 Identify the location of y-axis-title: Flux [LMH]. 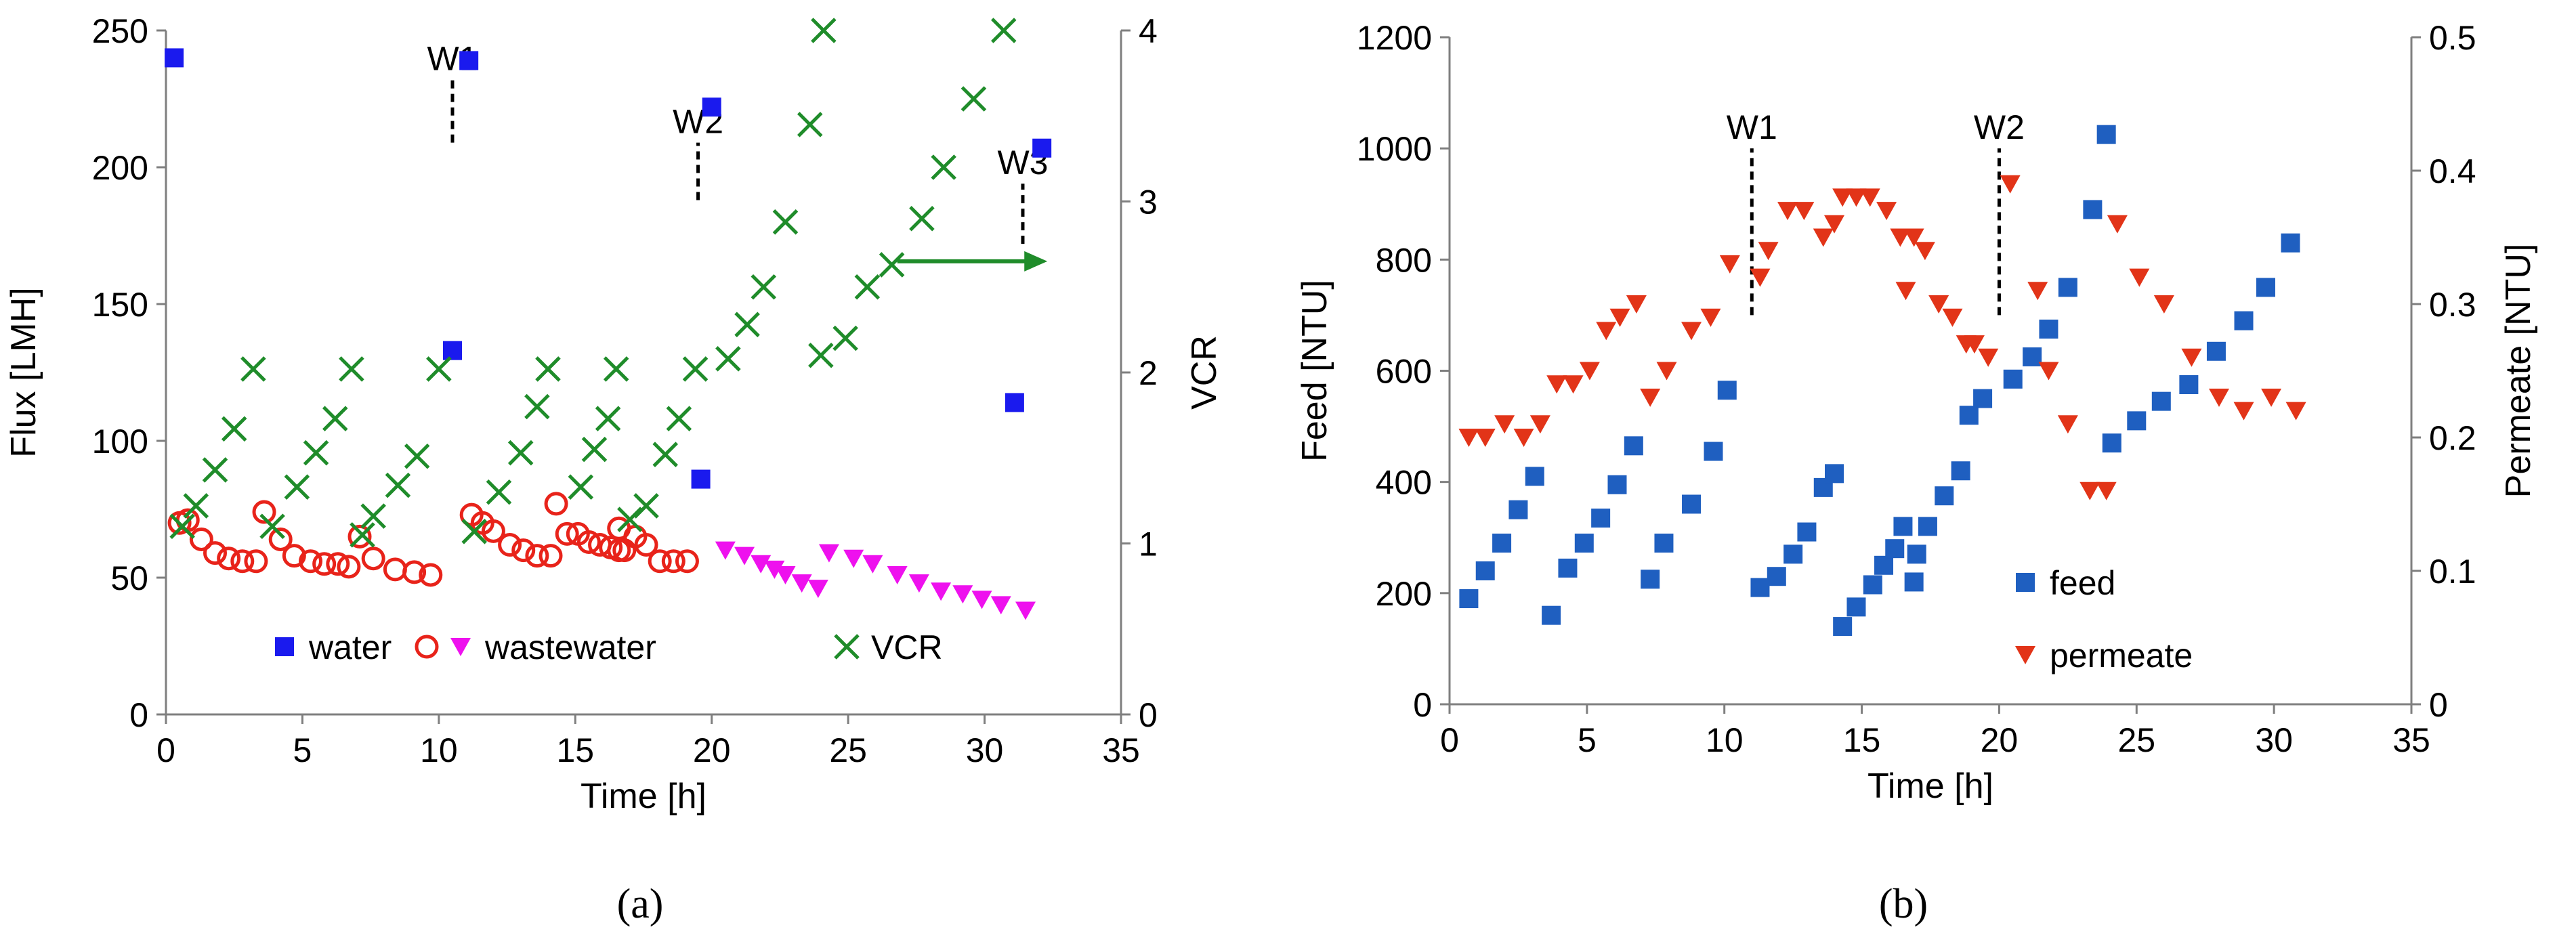
(24, 372).